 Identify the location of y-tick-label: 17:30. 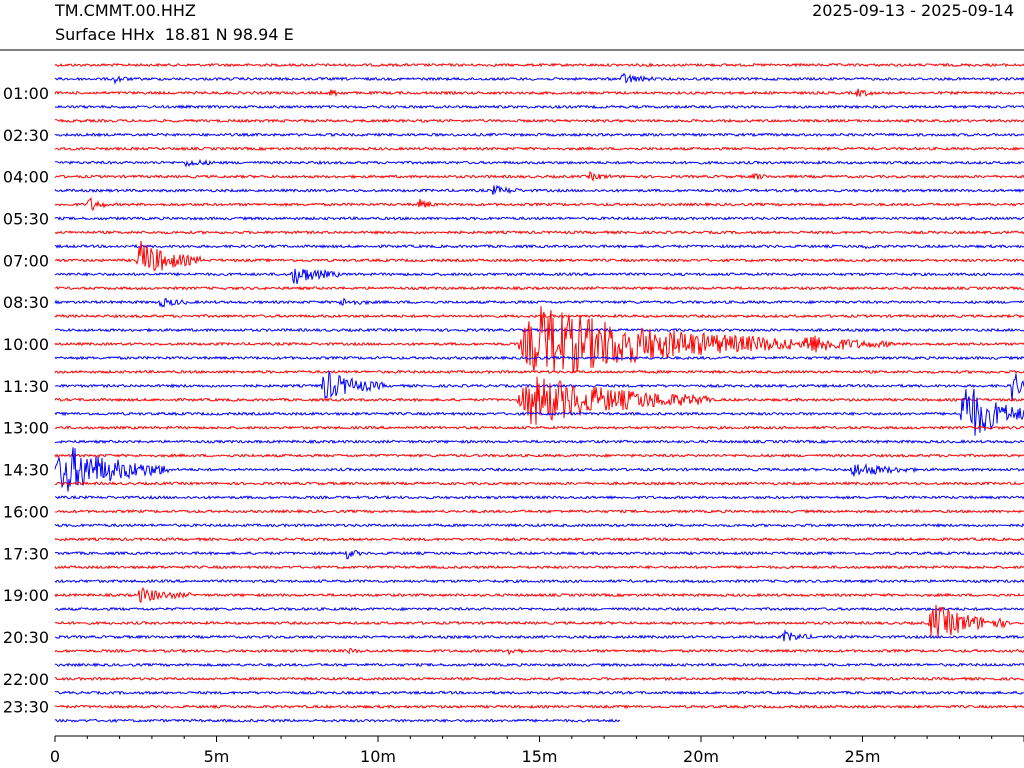
(26, 553).